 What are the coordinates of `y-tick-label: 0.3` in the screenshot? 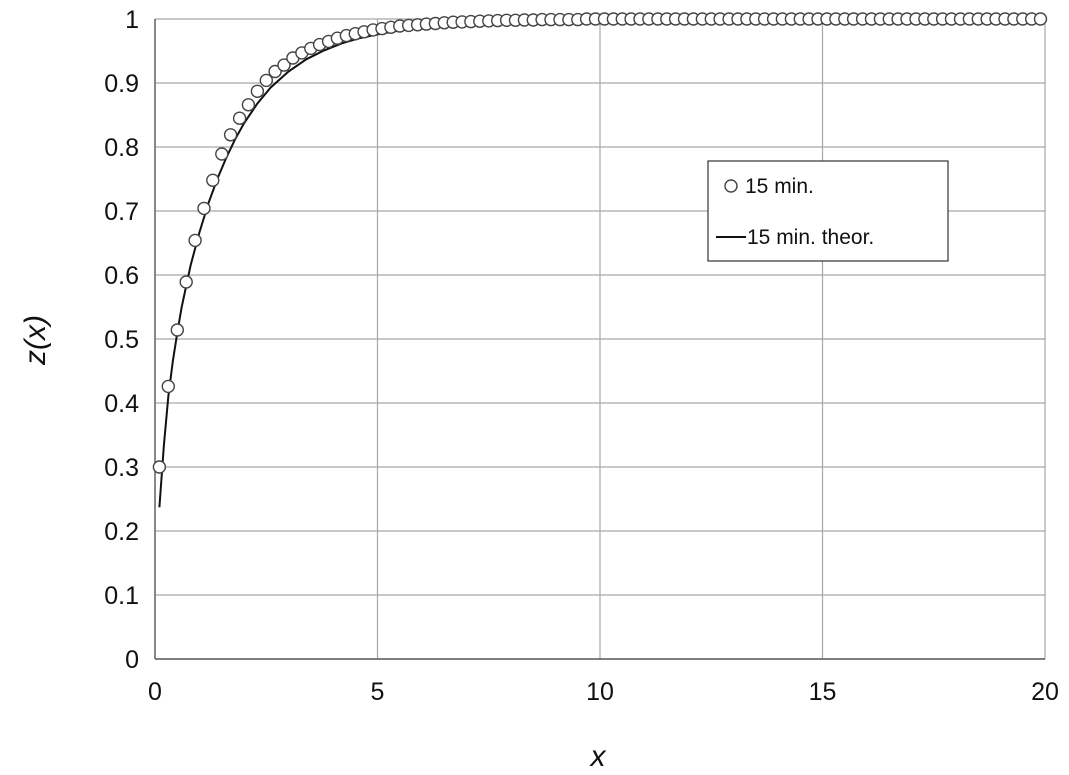 It's located at (121, 468).